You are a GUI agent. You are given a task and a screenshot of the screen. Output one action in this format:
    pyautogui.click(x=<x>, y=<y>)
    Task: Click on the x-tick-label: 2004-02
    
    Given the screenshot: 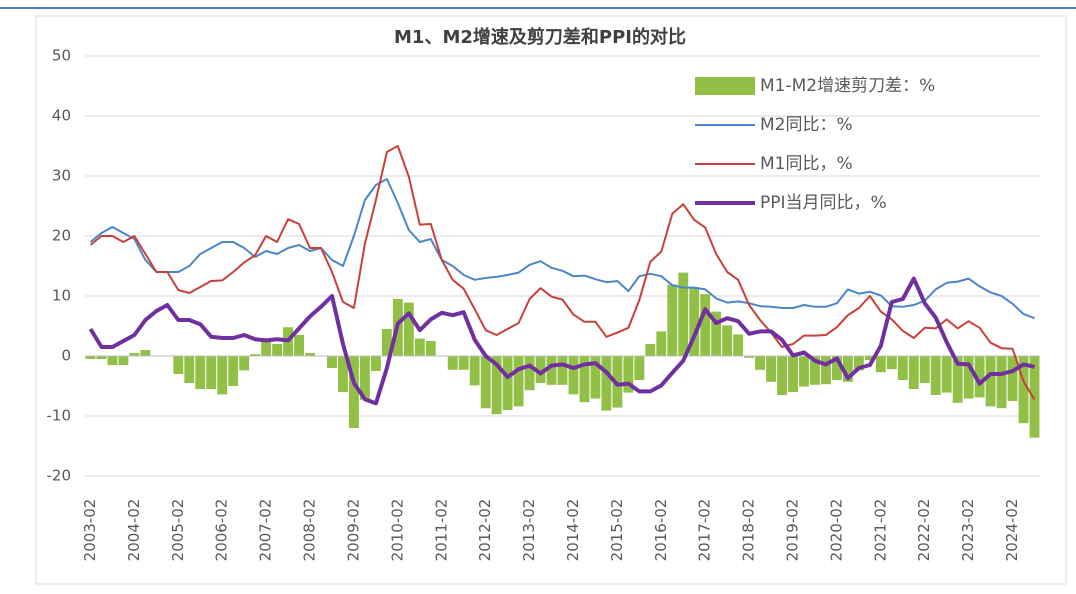 What is the action you would take?
    pyautogui.click(x=134, y=530)
    